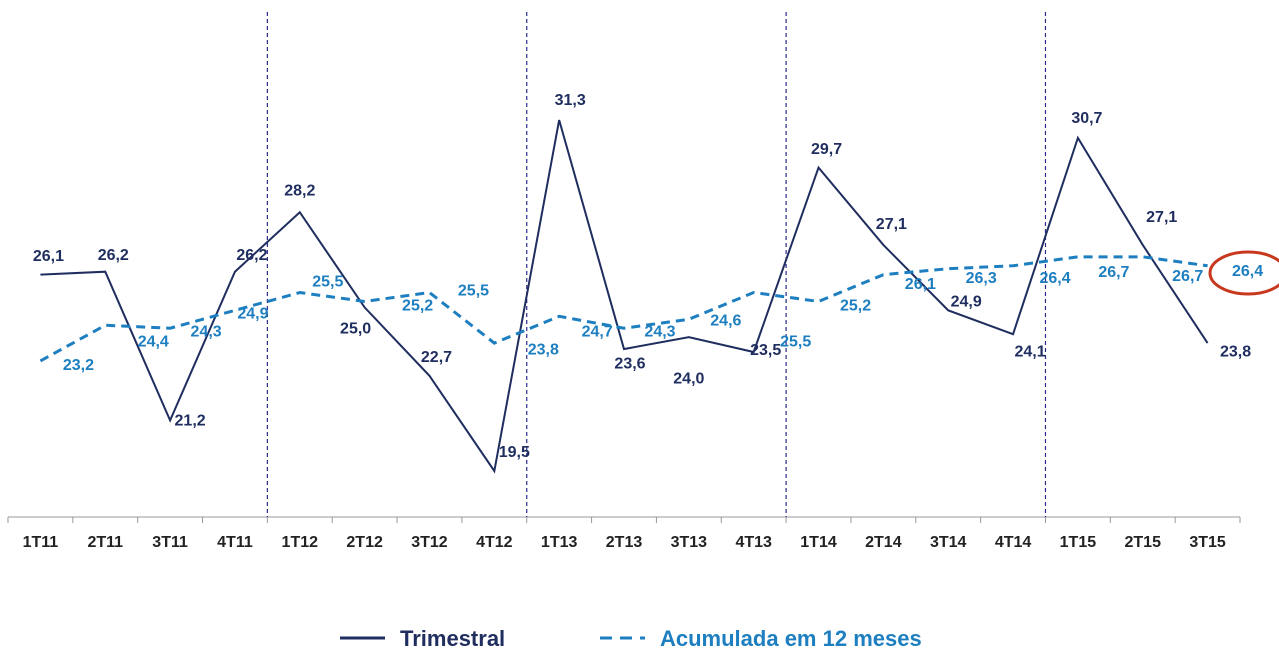  What do you see at coordinates (1078, 542) in the screenshot?
I see `x-tick-label: 1T15` at bounding box center [1078, 542].